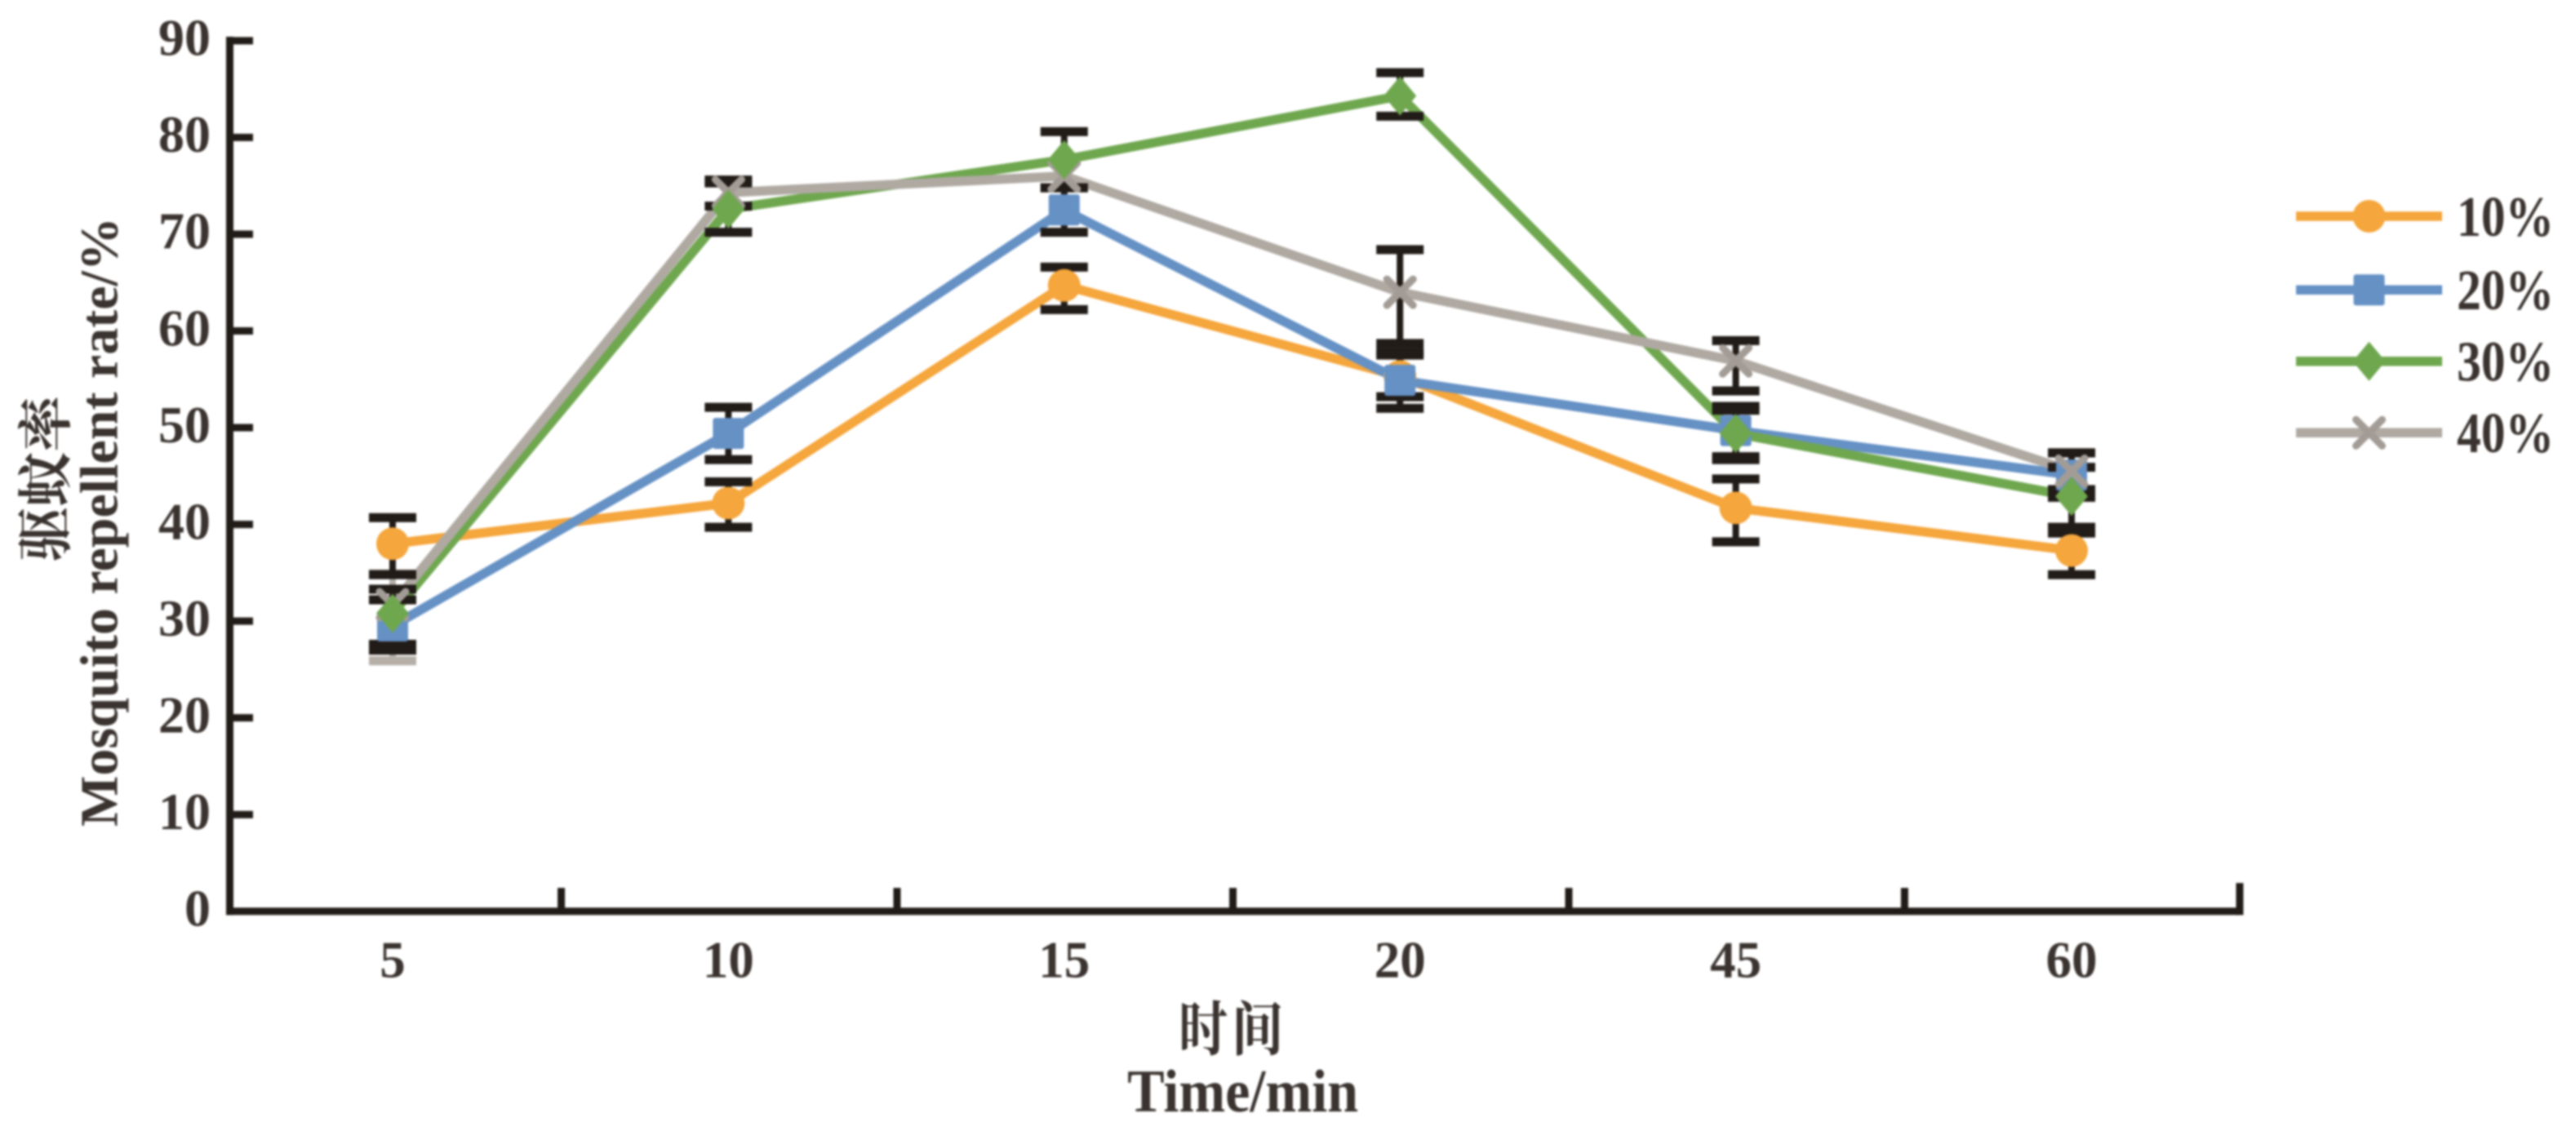 The height and width of the screenshot is (1127, 2576). Describe the element at coordinates (2505, 291) in the screenshot. I see `svg-text: 20%` at that location.